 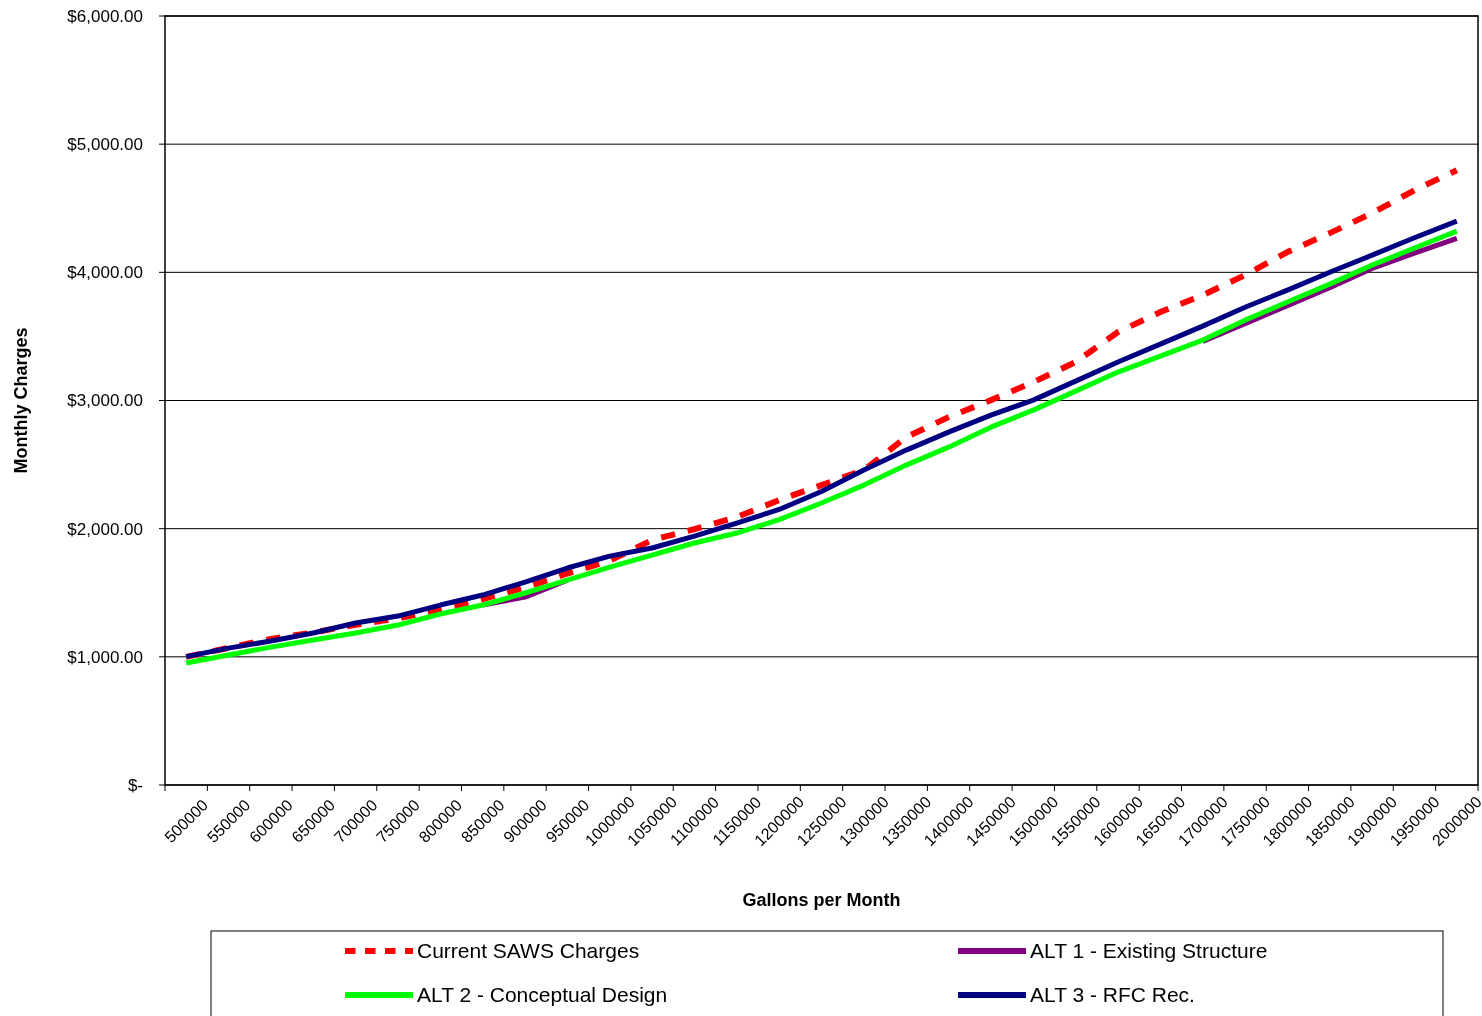 What do you see at coordinates (105, 16) in the screenshot?
I see `y-tick-label: $6,000.00` at bounding box center [105, 16].